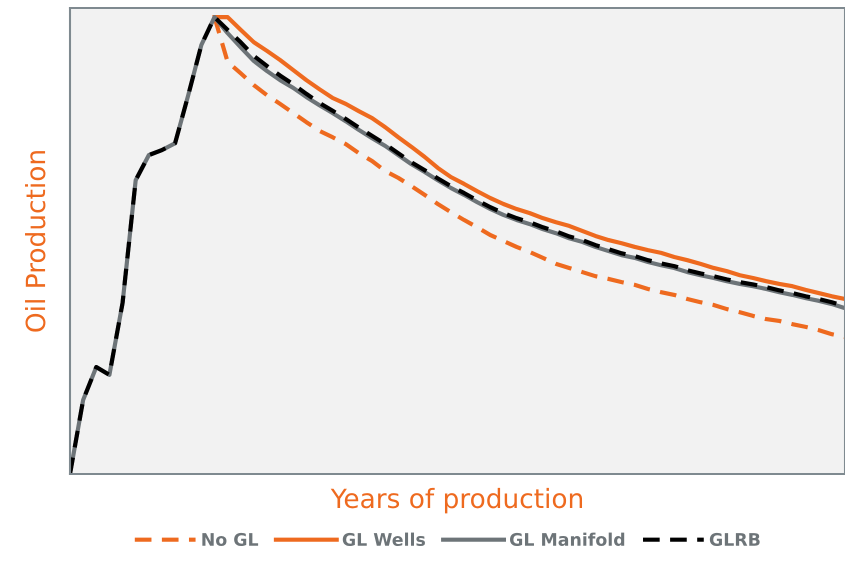 Image resolution: width=845 pixels, height=565 pixels. Describe the element at coordinates (456, 501) in the screenshot. I see `x-axis-title: Years of production` at that location.